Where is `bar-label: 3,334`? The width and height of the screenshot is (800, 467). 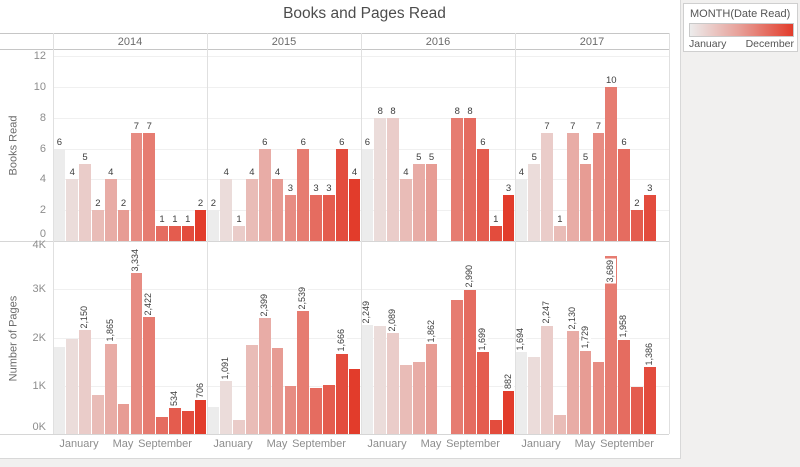
bar-label: 3,334 is located at coordinates (136, 260).